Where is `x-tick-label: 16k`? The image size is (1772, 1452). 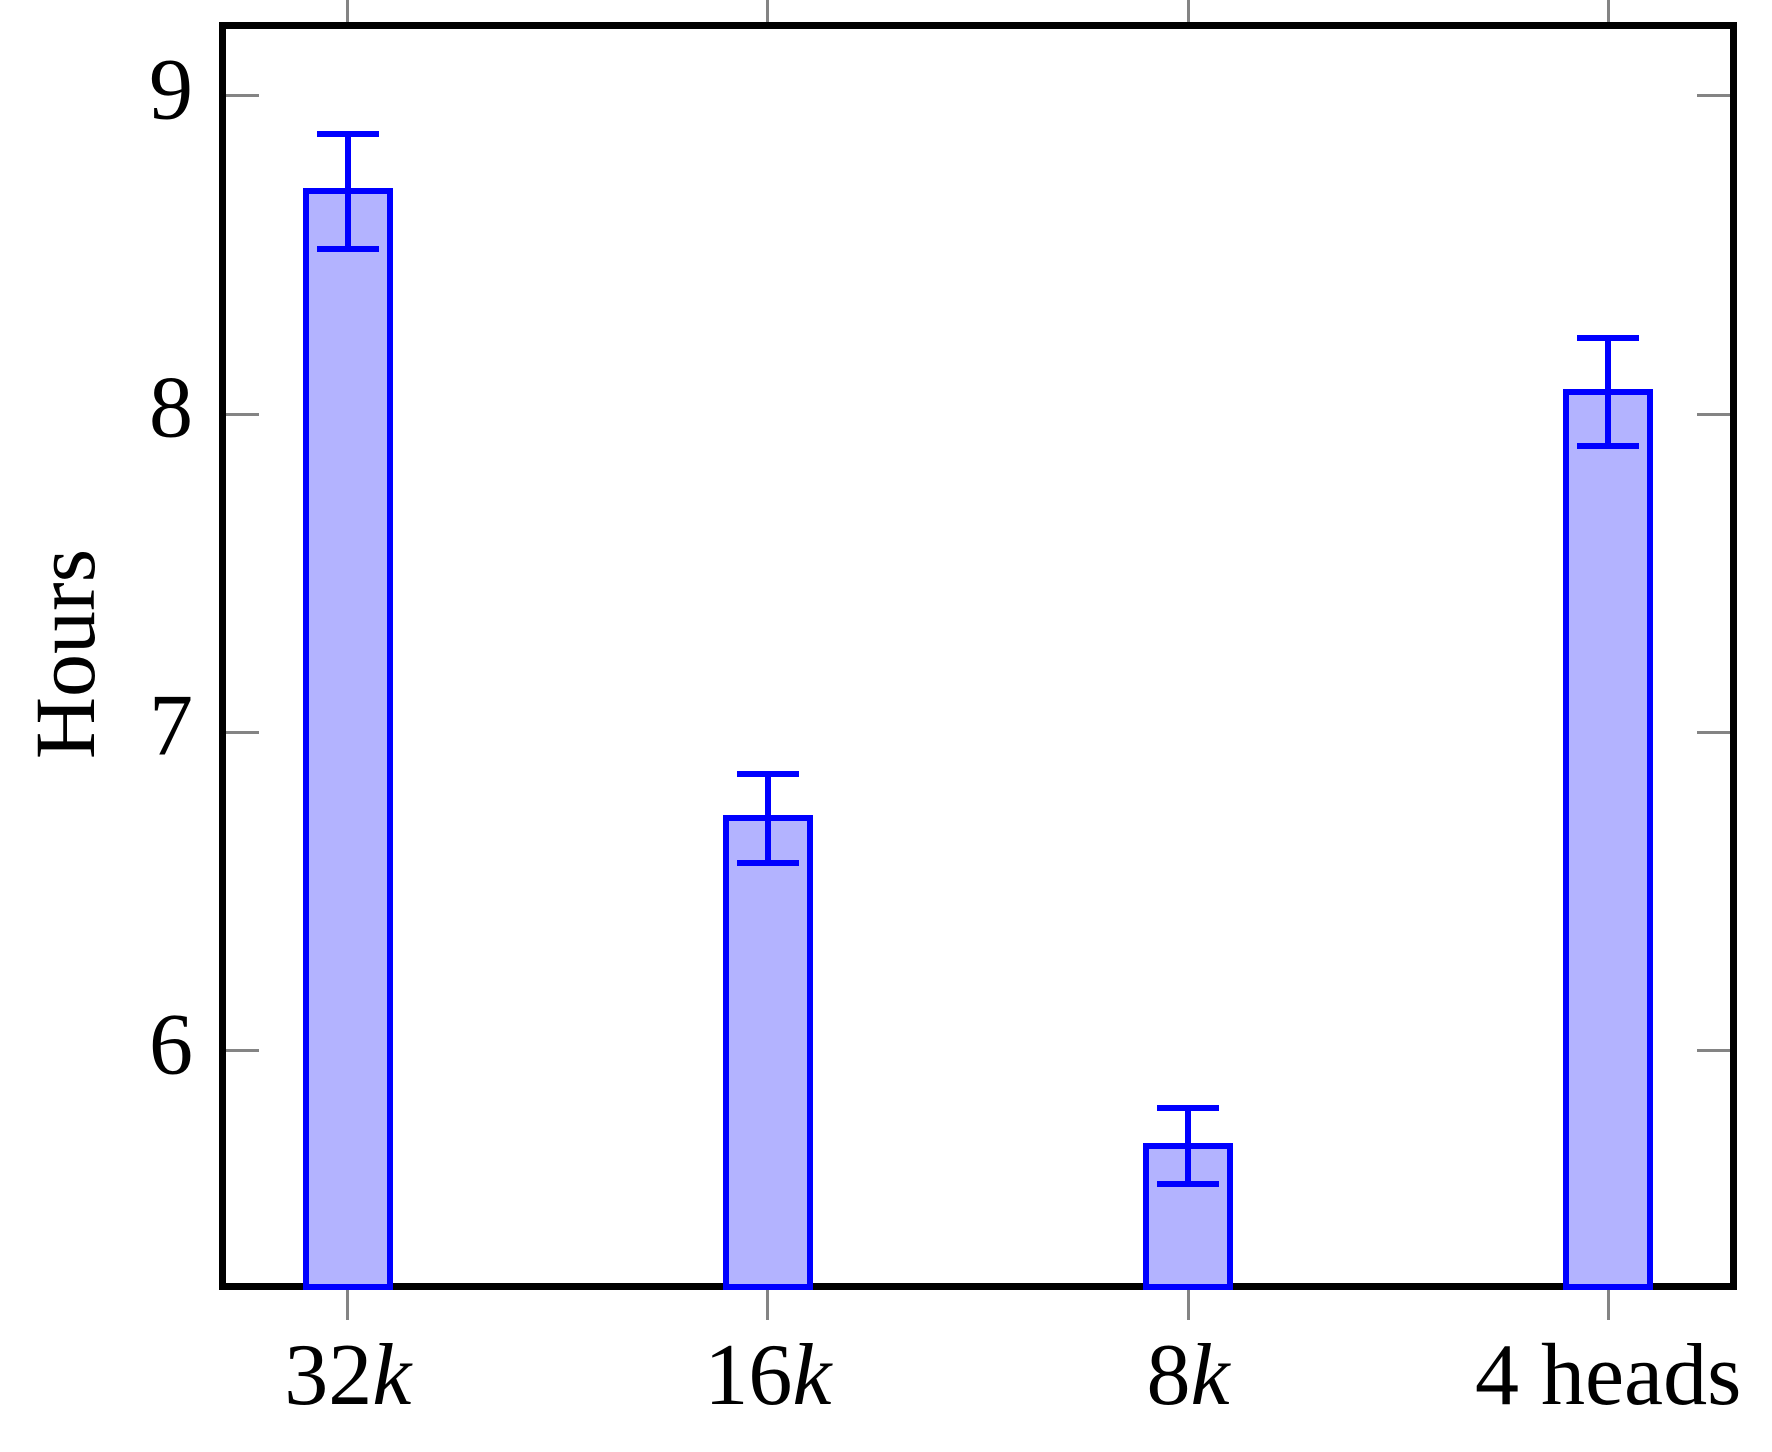
x-tick-label: 16k is located at coordinates (767, 1376).